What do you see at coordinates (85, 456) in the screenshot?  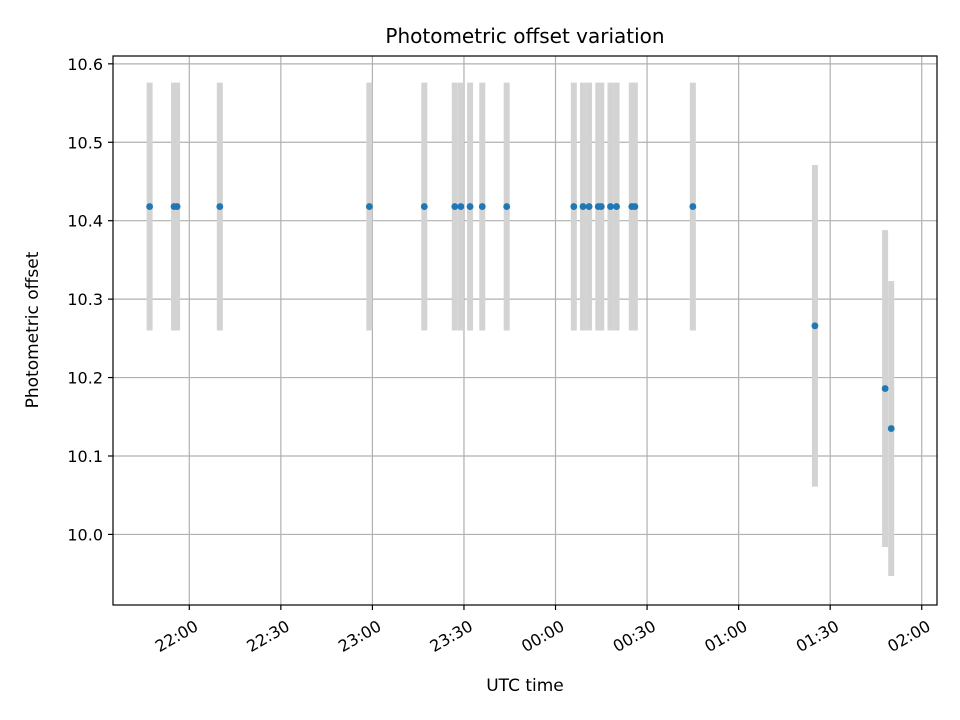 I see `y-tick-label: 10.1` at bounding box center [85, 456].